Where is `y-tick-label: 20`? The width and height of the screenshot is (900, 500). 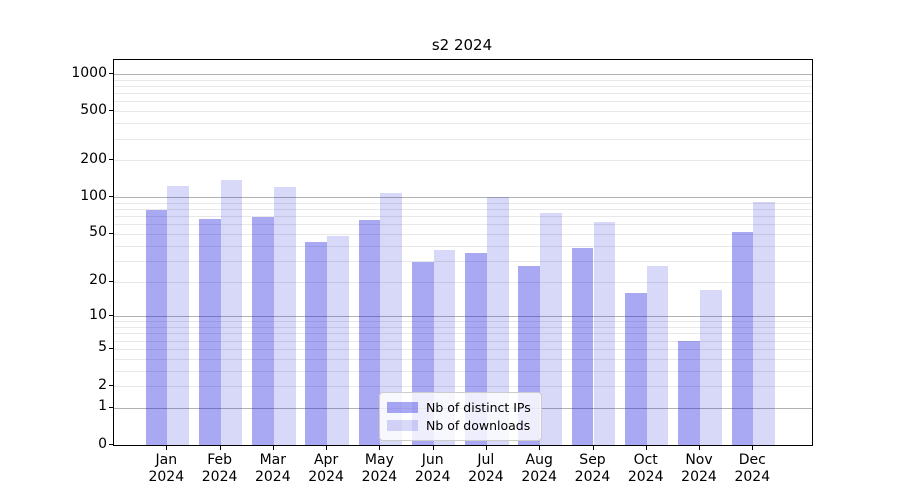 y-tick-label: 20 is located at coordinates (98, 280).